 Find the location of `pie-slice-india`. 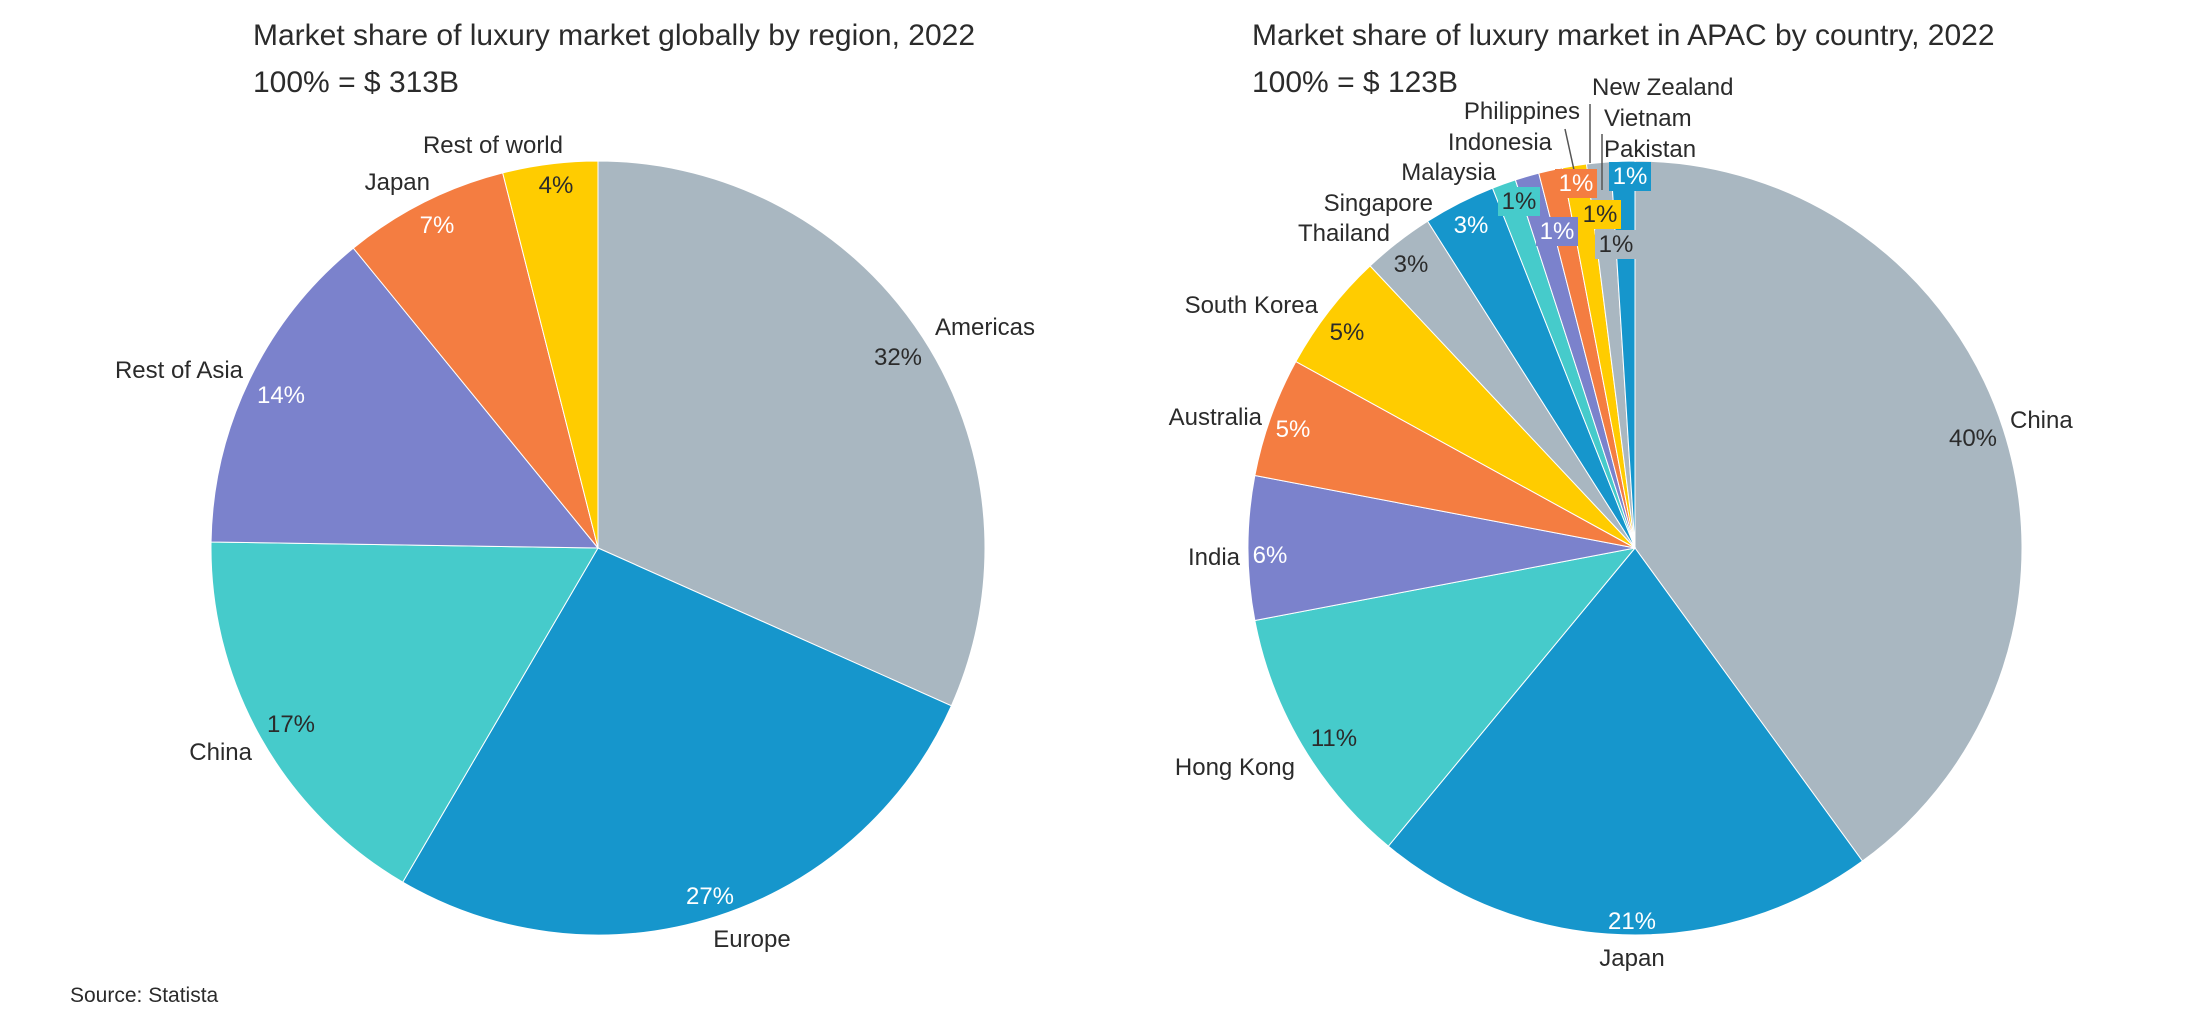

pie-slice-india is located at coordinates (1441, 548).